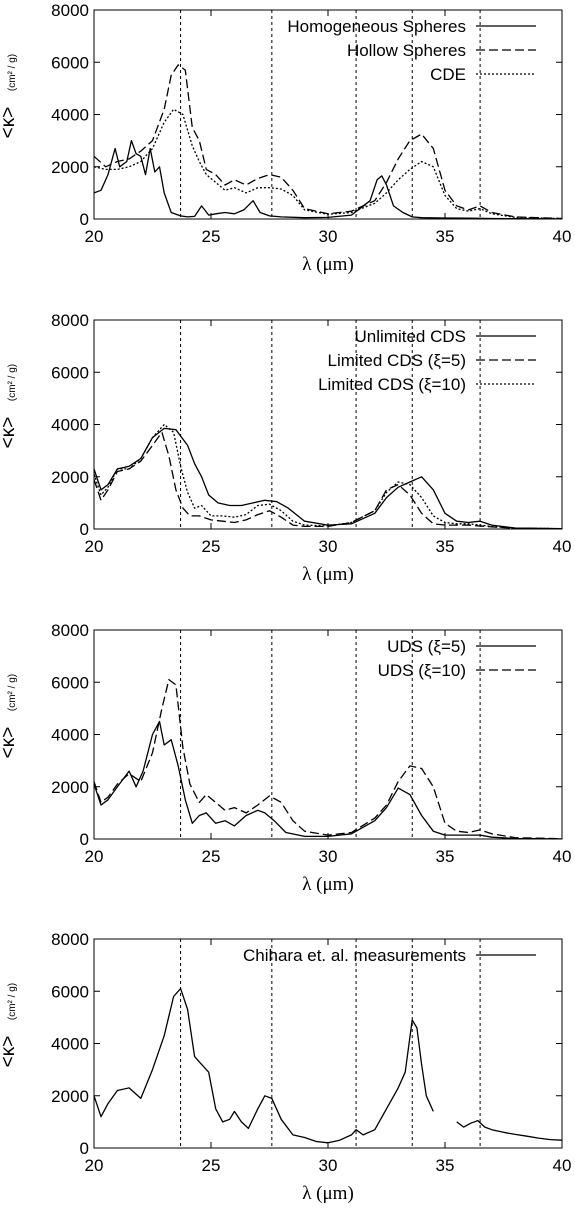 The height and width of the screenshot is (1214, 575). Describe the element at coordinates (422, 670) in the screenshot. I see `legend-label: UDS (ξ=10)` at that location.